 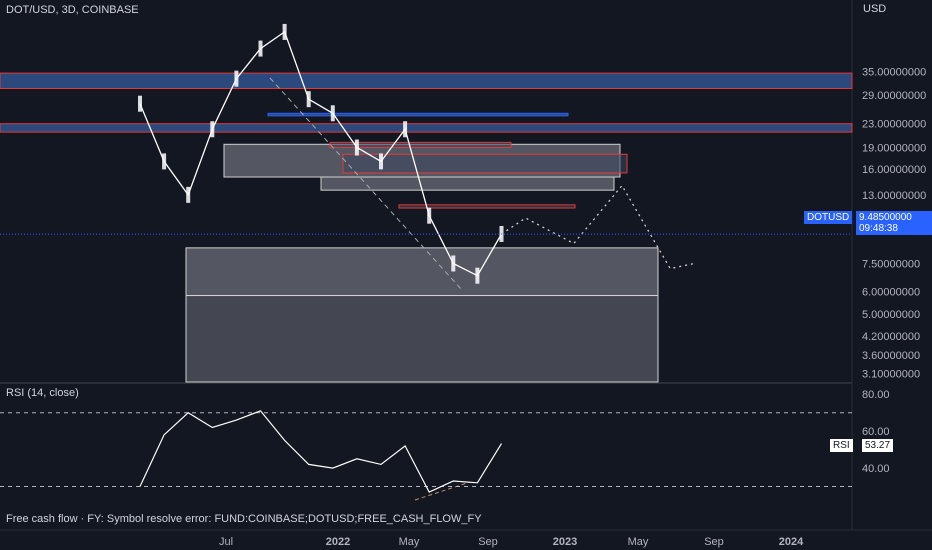 I want to click on rsi-value-tag: 53.27, so click(x=878, y=445).